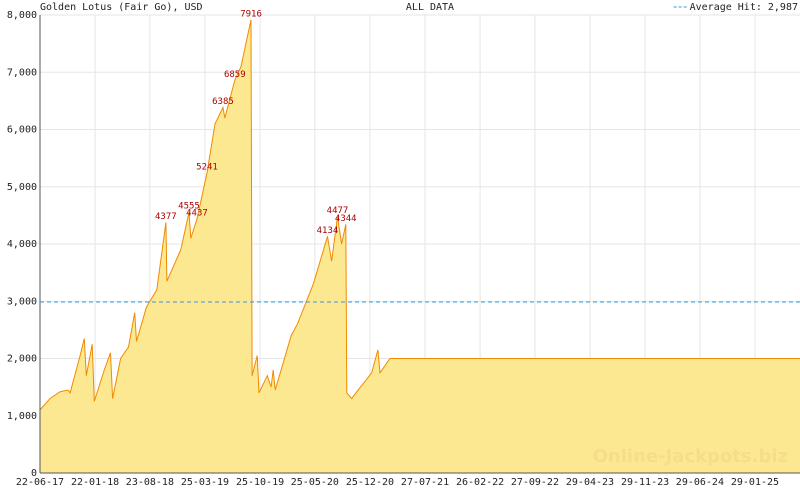 Image resolution: width=800 pixels, height=490 pixels. I want to click on x-tick-label: 25-03-19, so click(205, 482).